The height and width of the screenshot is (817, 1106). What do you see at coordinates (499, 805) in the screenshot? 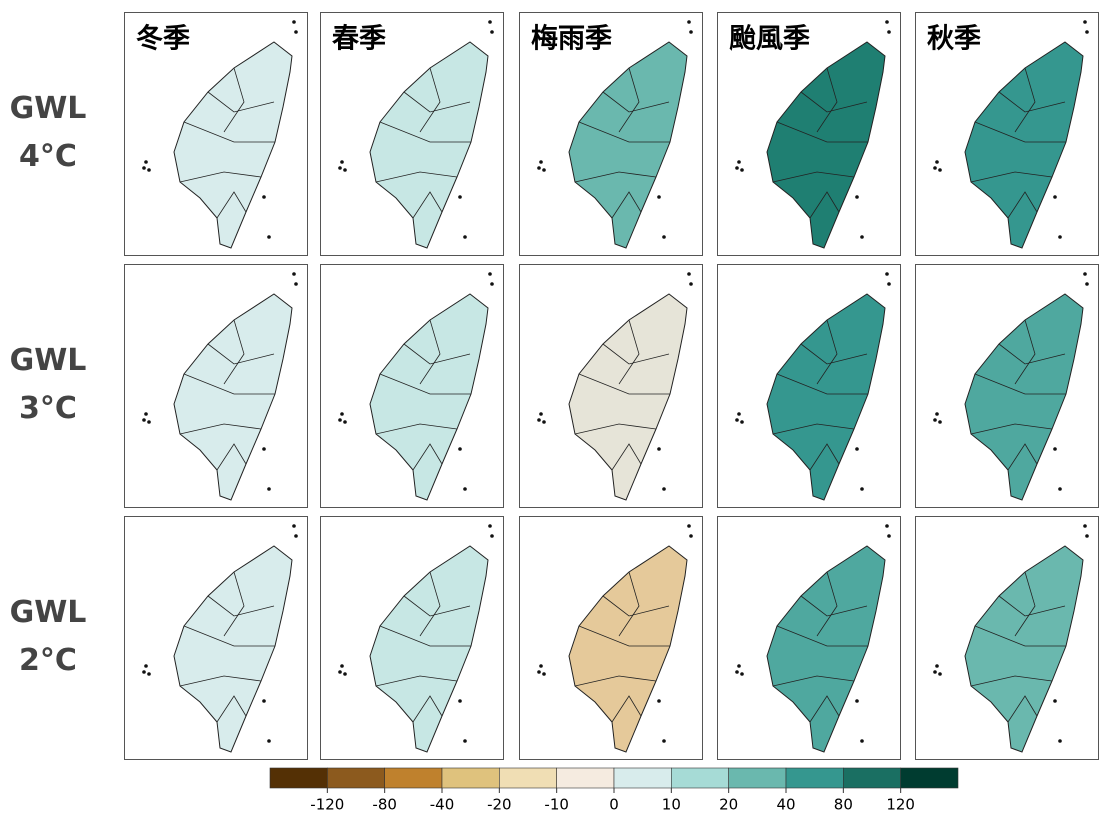
I see `tick-label: -20` at bounding box center [499, 805].